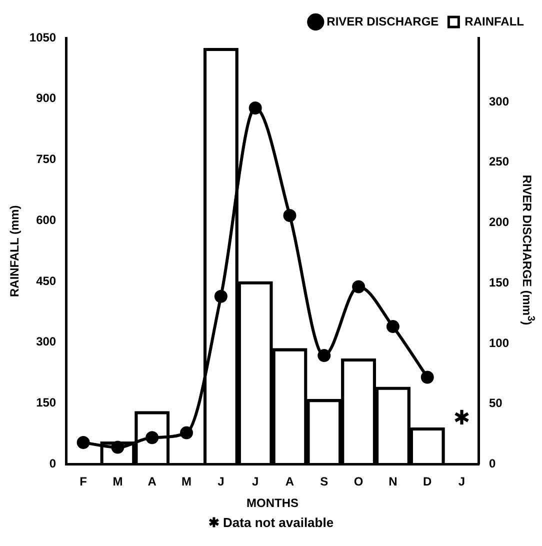  I want to click on y2-tick-label: 0, so click(492, 463).